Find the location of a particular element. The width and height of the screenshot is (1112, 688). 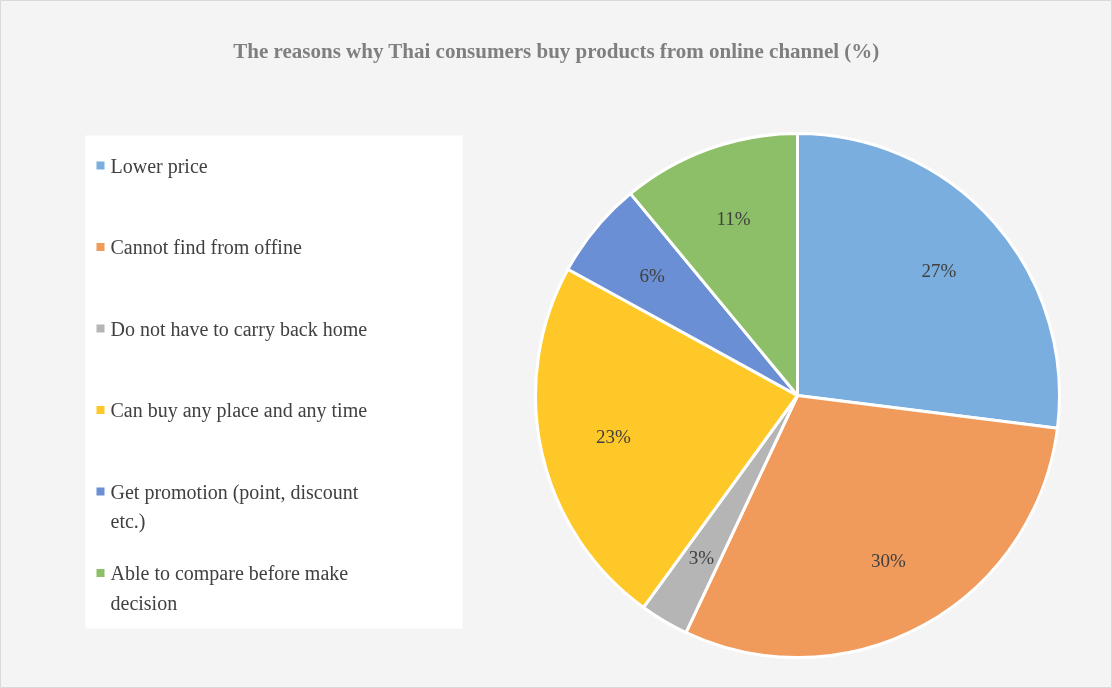

legend-label: Can buy any place and any time is located at coordinates (239, 410).